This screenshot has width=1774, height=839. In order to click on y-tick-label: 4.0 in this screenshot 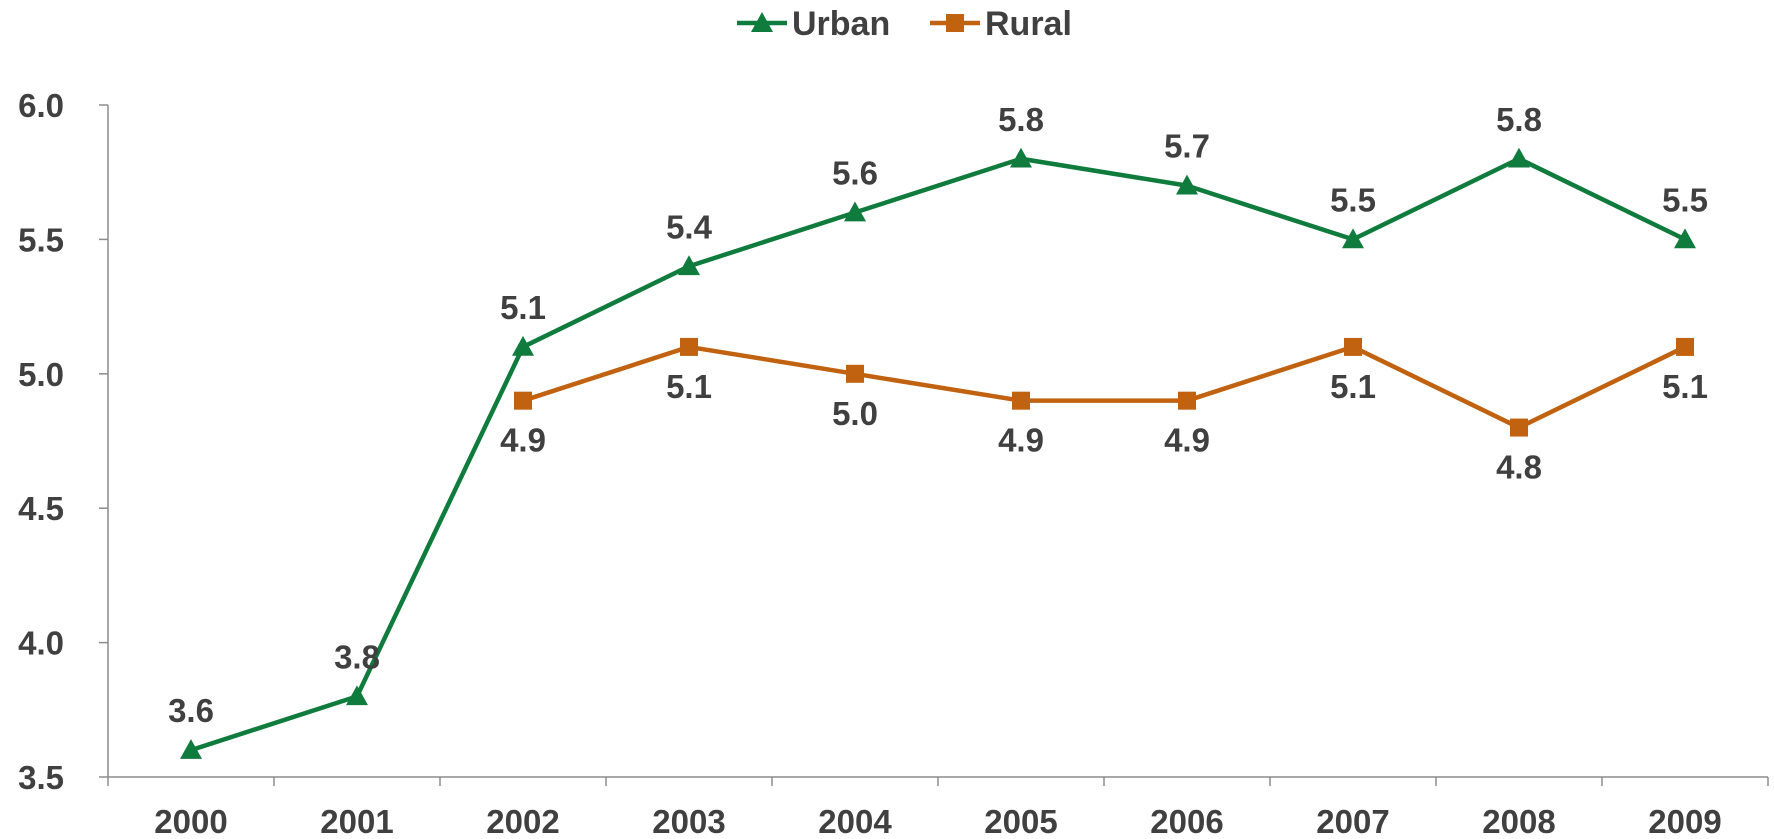, I will do `click(41, 643)`.